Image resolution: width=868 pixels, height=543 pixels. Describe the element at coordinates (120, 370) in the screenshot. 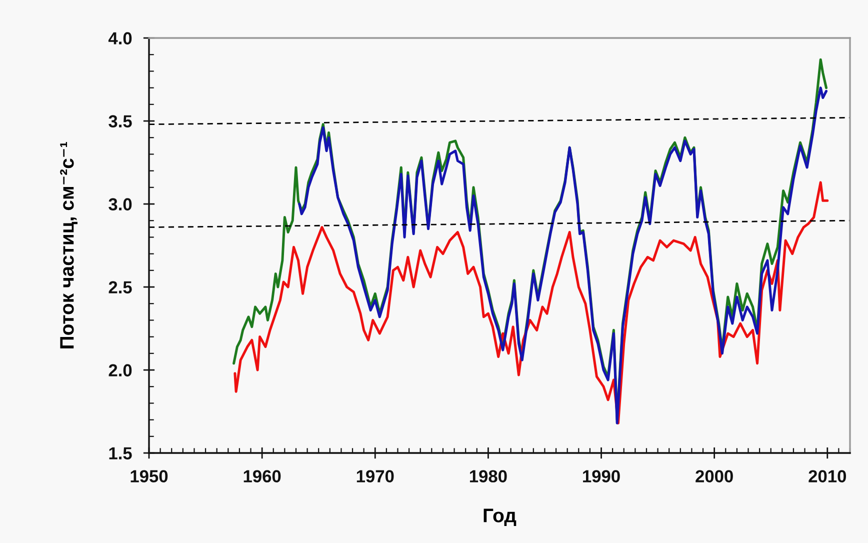

I see `y-tick-label: 2.0` at that location.